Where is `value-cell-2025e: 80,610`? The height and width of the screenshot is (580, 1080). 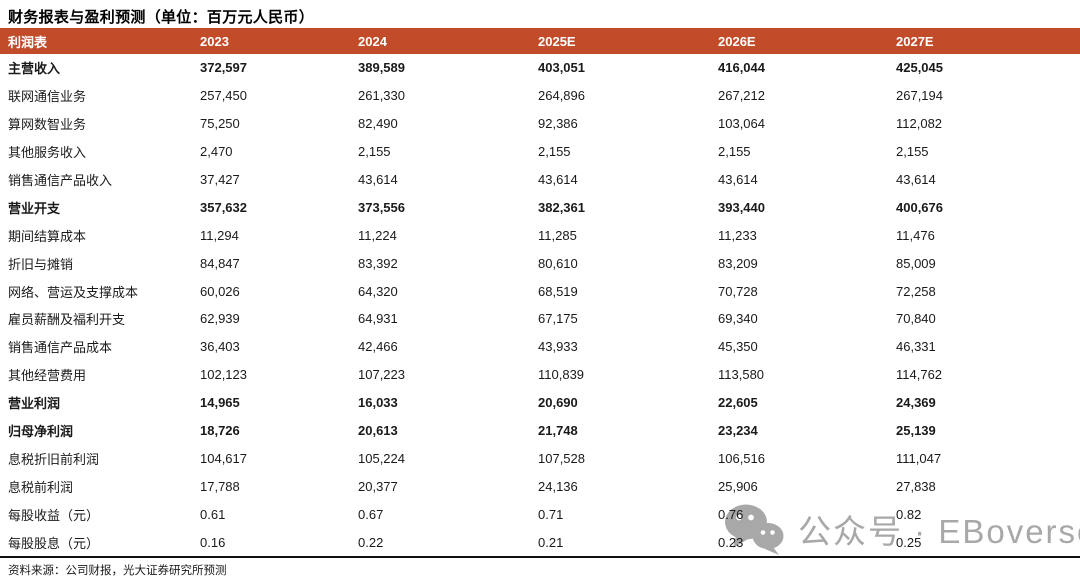 value-cell-2025e: 80,610 is located at coordinates (558, 263).